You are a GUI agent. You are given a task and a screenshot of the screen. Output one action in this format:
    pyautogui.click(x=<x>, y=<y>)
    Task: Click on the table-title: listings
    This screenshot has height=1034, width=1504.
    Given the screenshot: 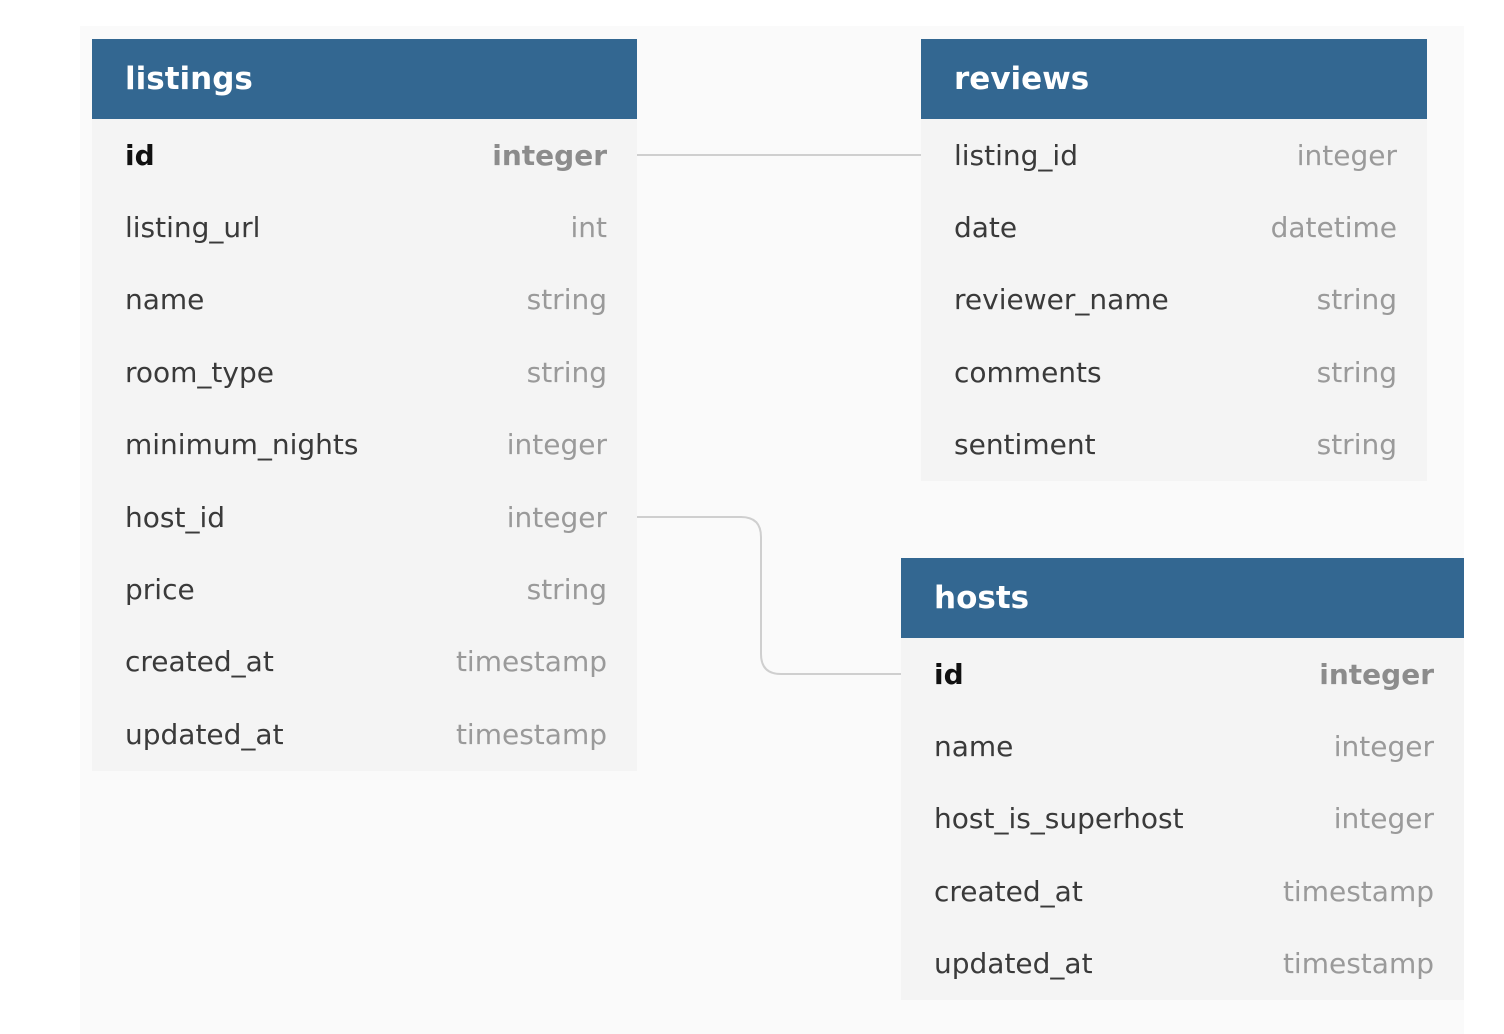 What is the action you would take?
    pyautogui.click(x=364, y=79)
    